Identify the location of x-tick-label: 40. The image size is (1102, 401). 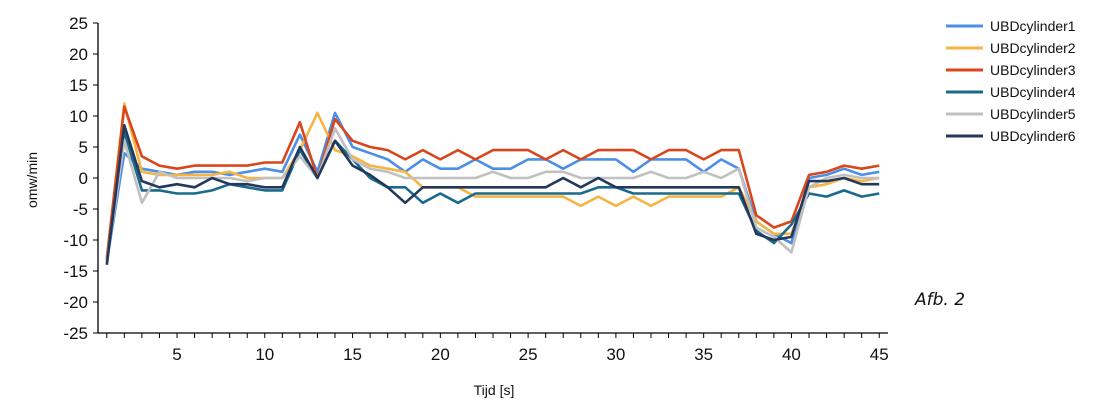
(791, 354).